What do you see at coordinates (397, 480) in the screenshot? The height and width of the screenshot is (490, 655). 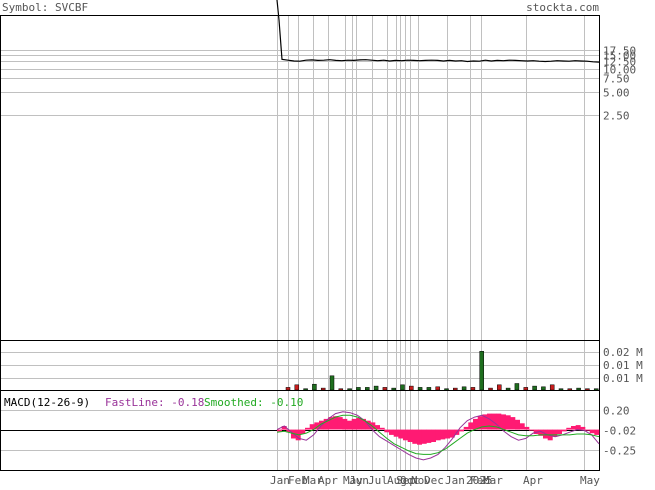 I see `x-axis-label: Aug` at bounding box center [397, 480].